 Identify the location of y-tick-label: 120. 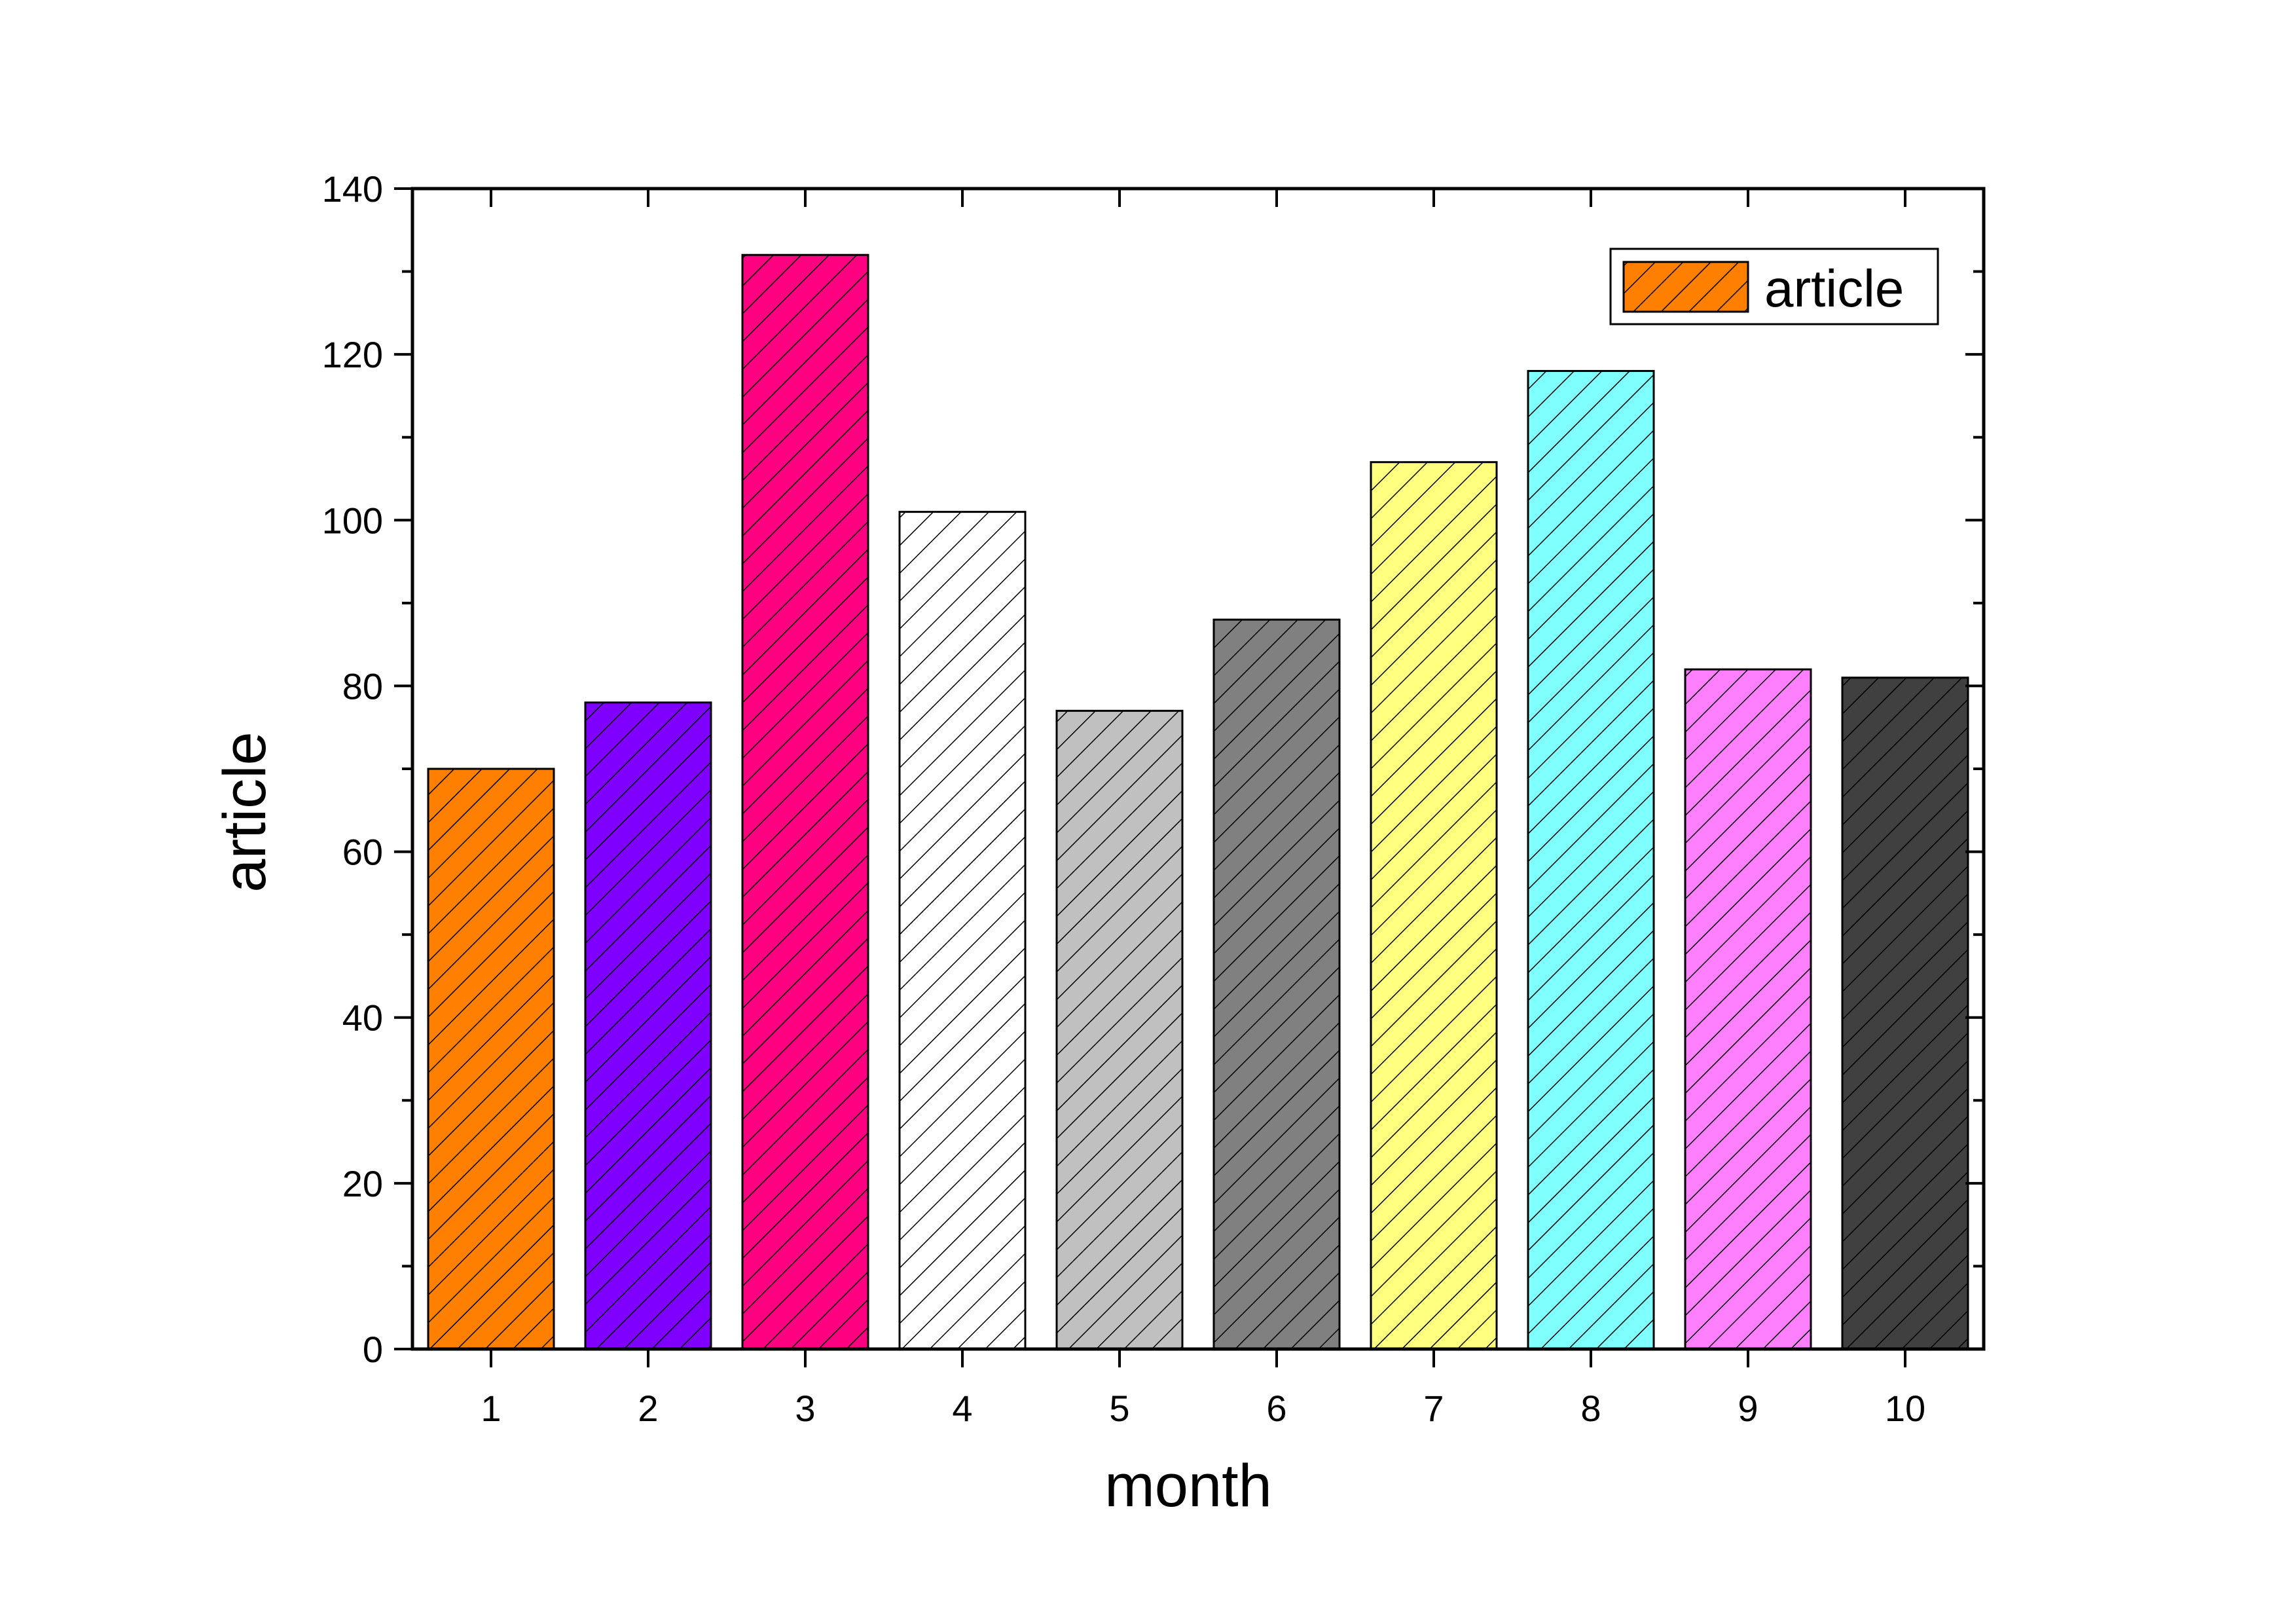
(352, 354).